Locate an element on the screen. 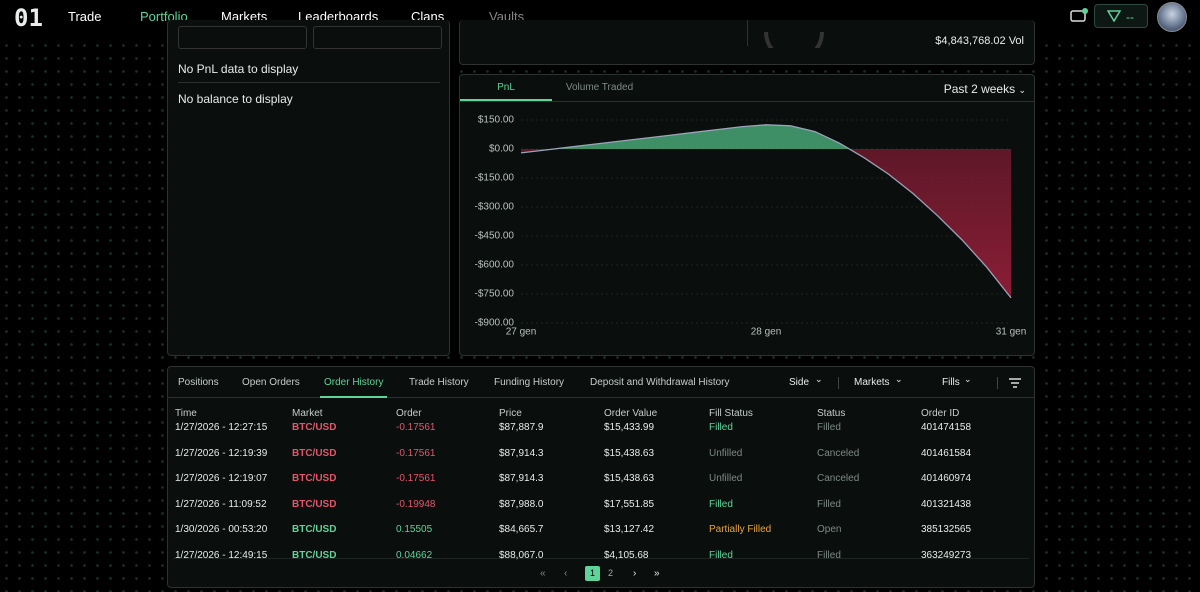 This screenshot has height=592, width=1200. order-cell: 1/27/2026 - 11:09:52 is located at coordinates (221, 504).